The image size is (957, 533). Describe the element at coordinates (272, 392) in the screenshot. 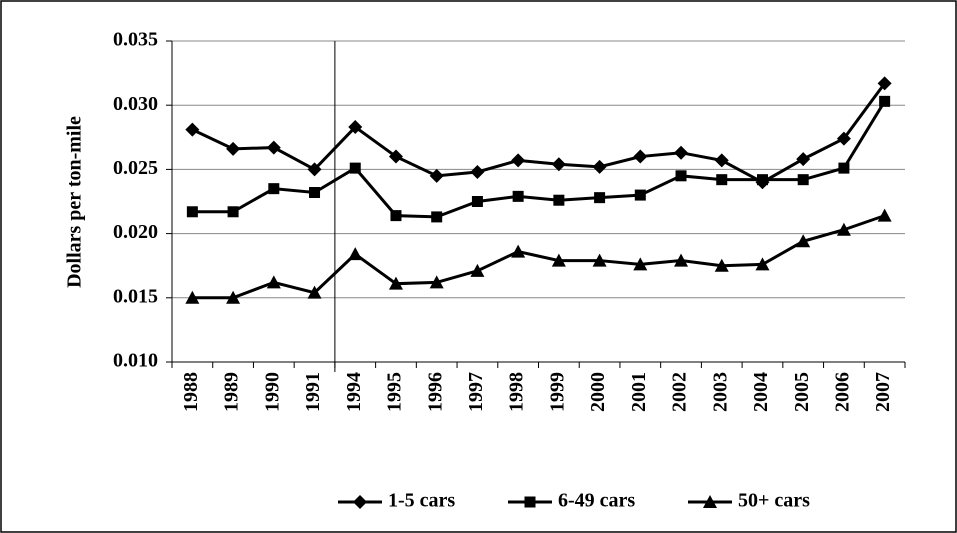

I see `x-tick-label: 1990` at that location.